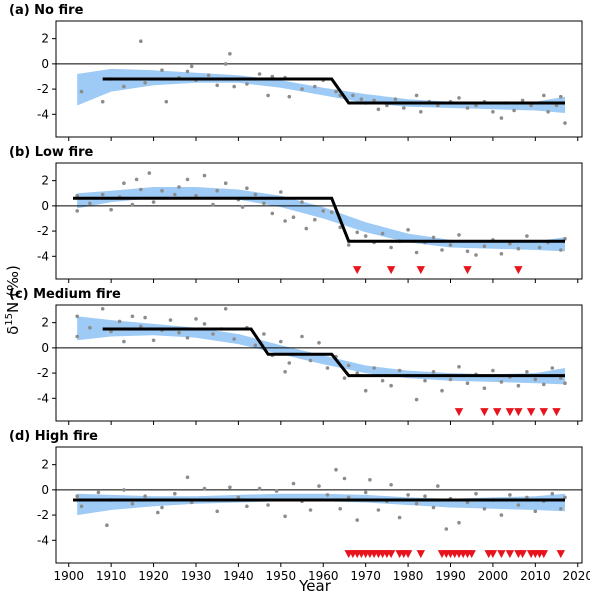 This screenshot has width=590, height=600. Describe the element at coordinates (43, 398) in the screenshot. I see `y-tick-label: -4` at that location.